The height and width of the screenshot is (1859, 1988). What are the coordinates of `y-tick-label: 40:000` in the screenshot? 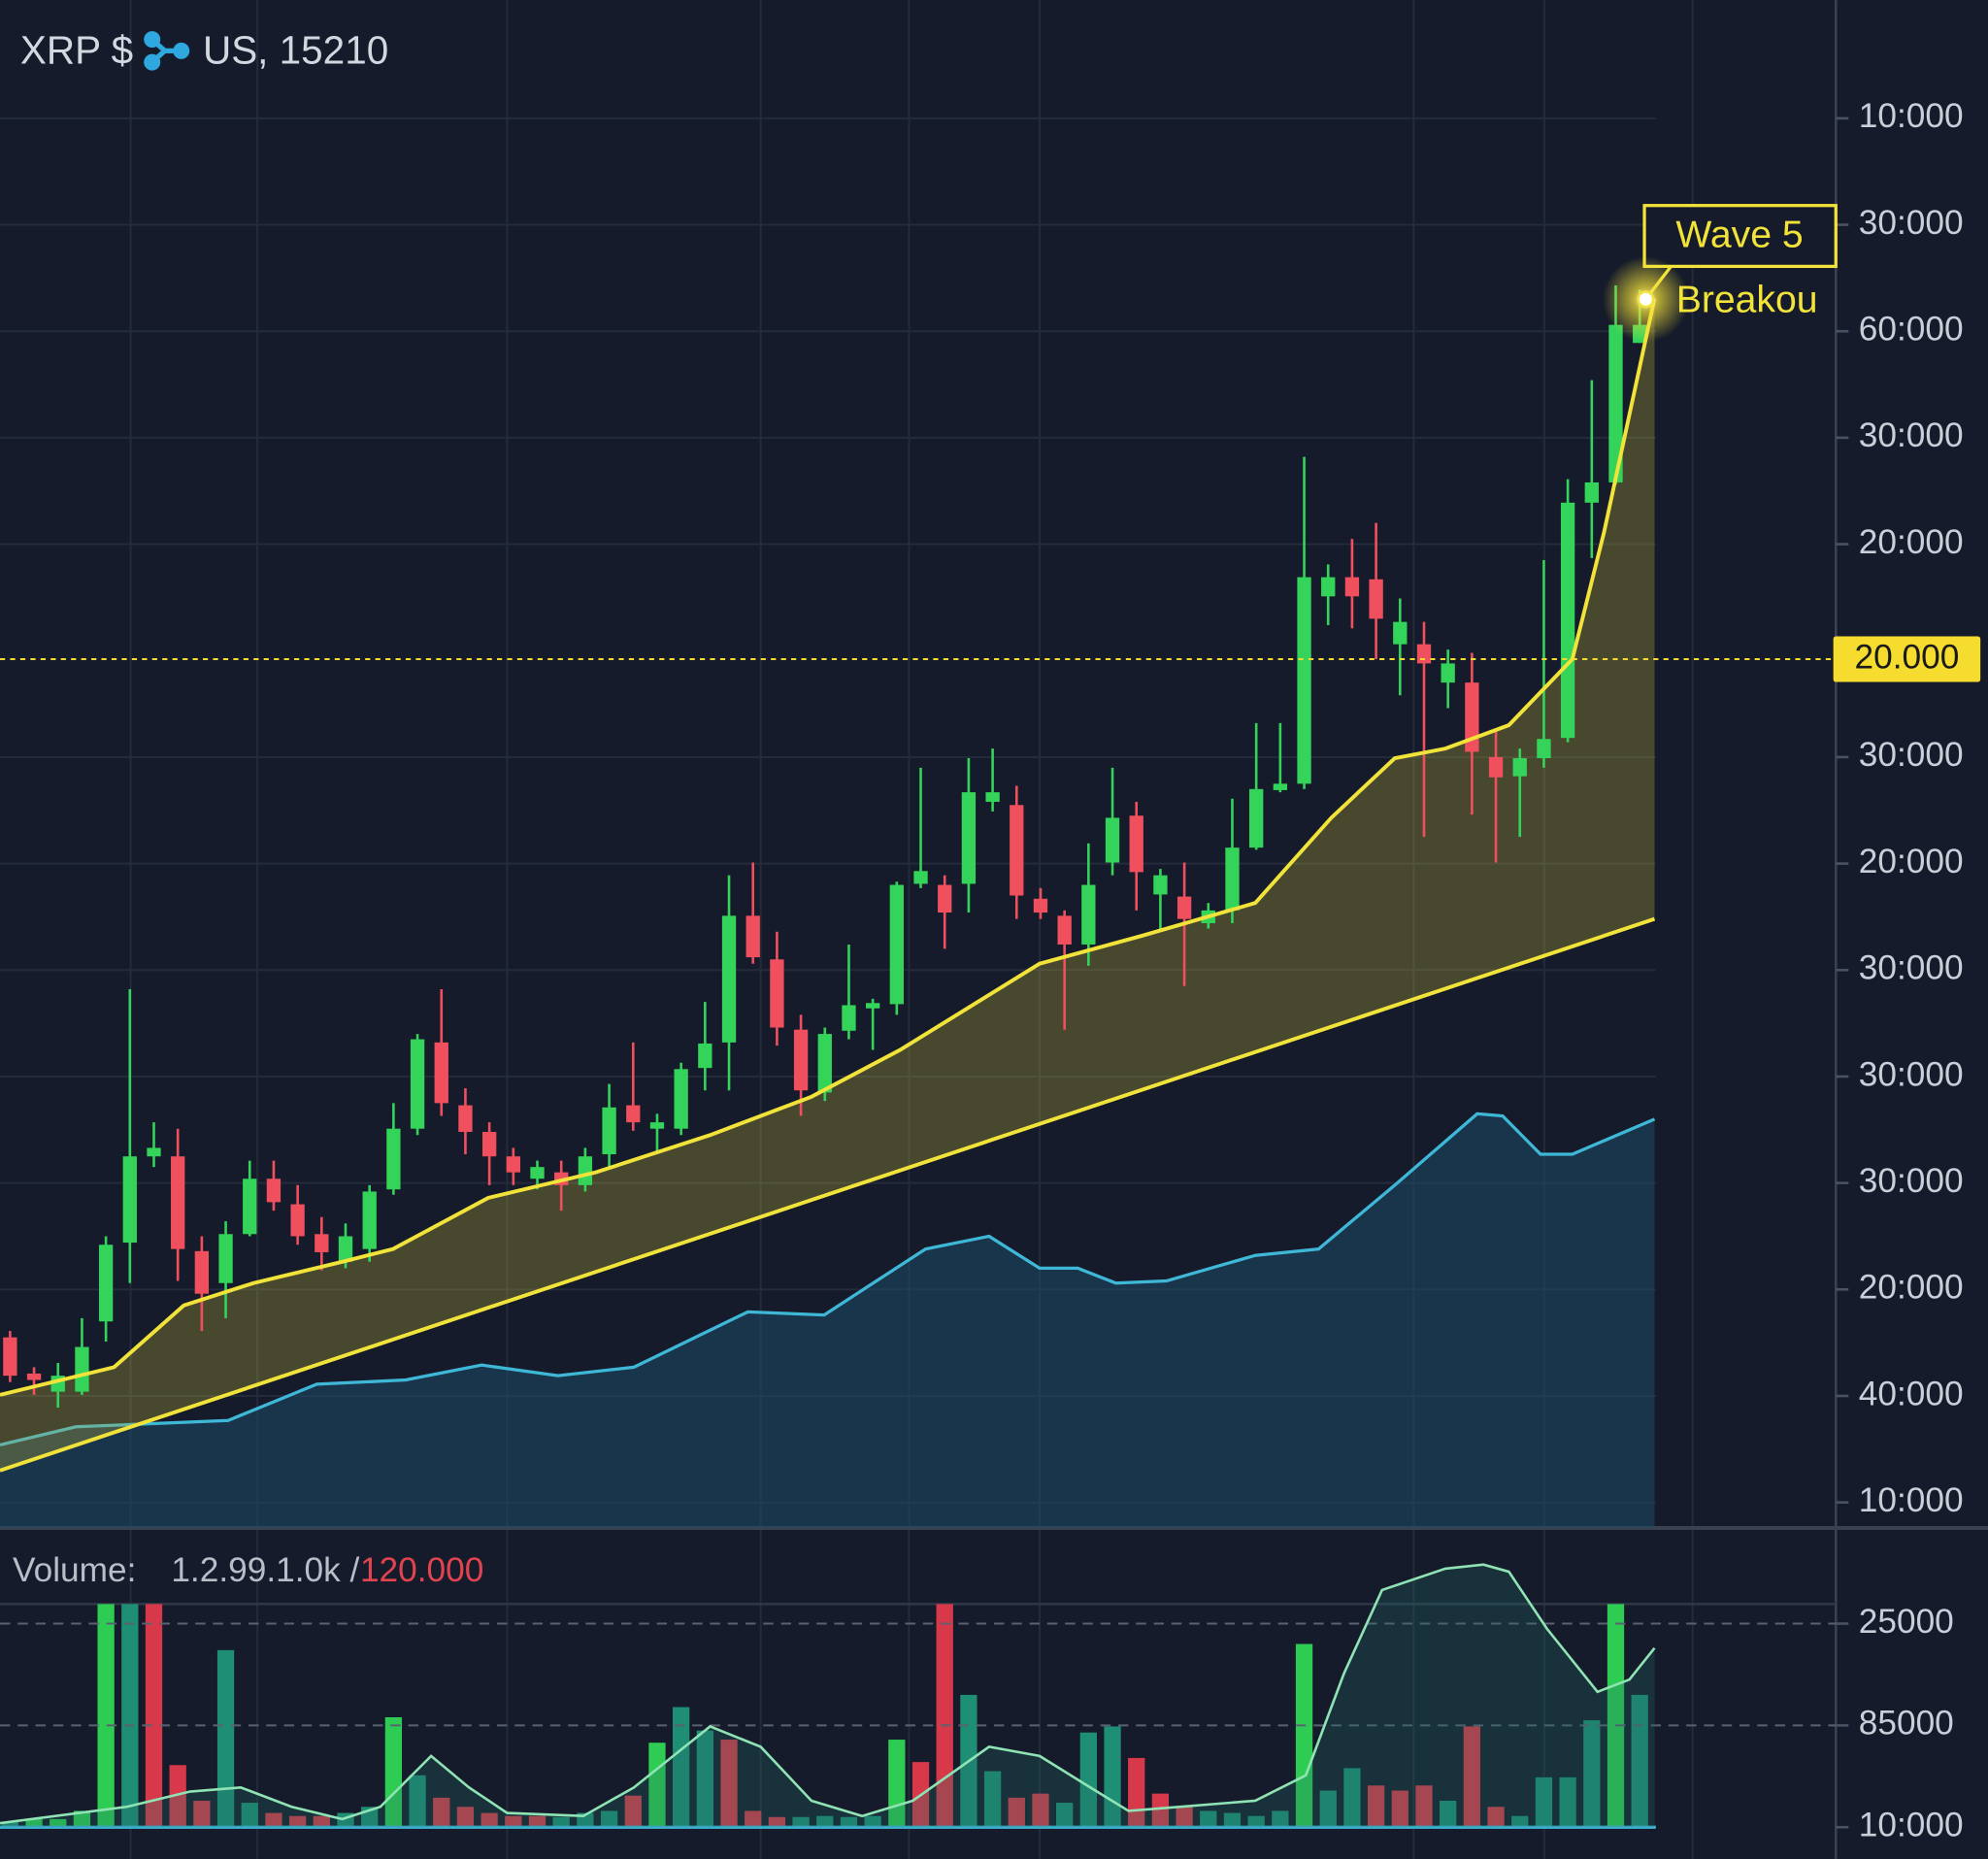 It's located at (1912, 1394).